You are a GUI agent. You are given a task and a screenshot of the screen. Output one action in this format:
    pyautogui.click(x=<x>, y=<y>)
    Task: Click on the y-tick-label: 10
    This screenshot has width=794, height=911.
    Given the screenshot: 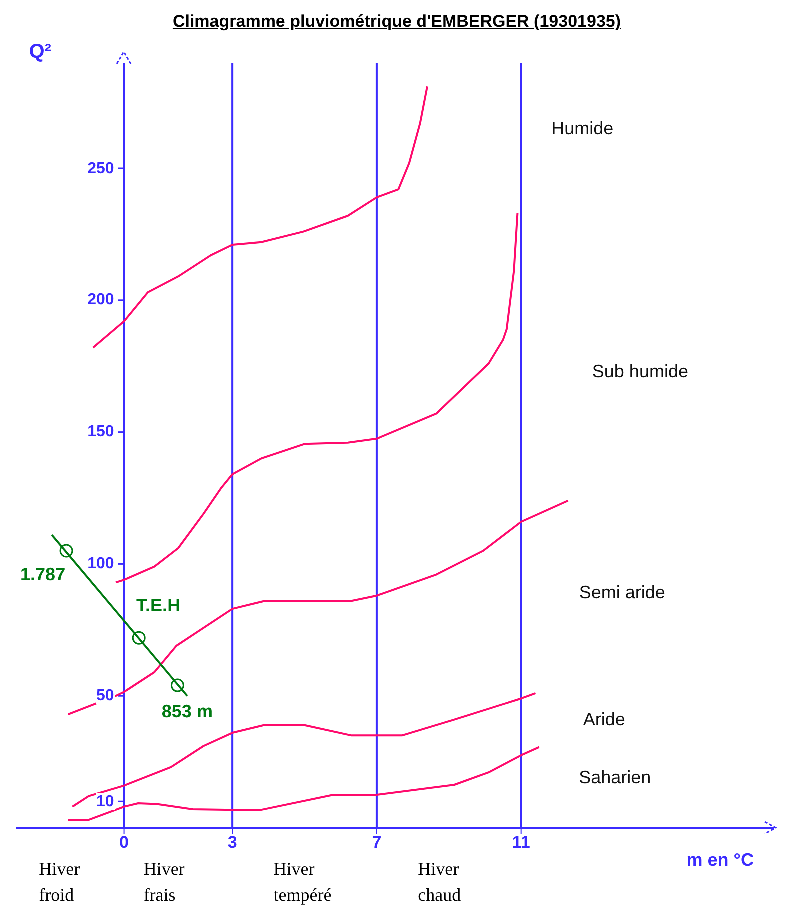 What is the action you would take?
    pyautogui.click(x=106, y=801)
    